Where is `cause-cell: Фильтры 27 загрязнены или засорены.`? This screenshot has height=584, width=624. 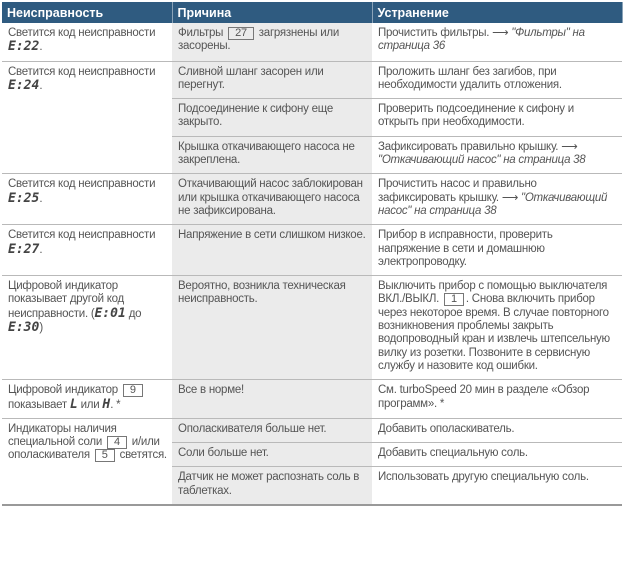
cause-cell: Фильтры 27 загрязнены или засорены. is located at coordinates (272, 42).